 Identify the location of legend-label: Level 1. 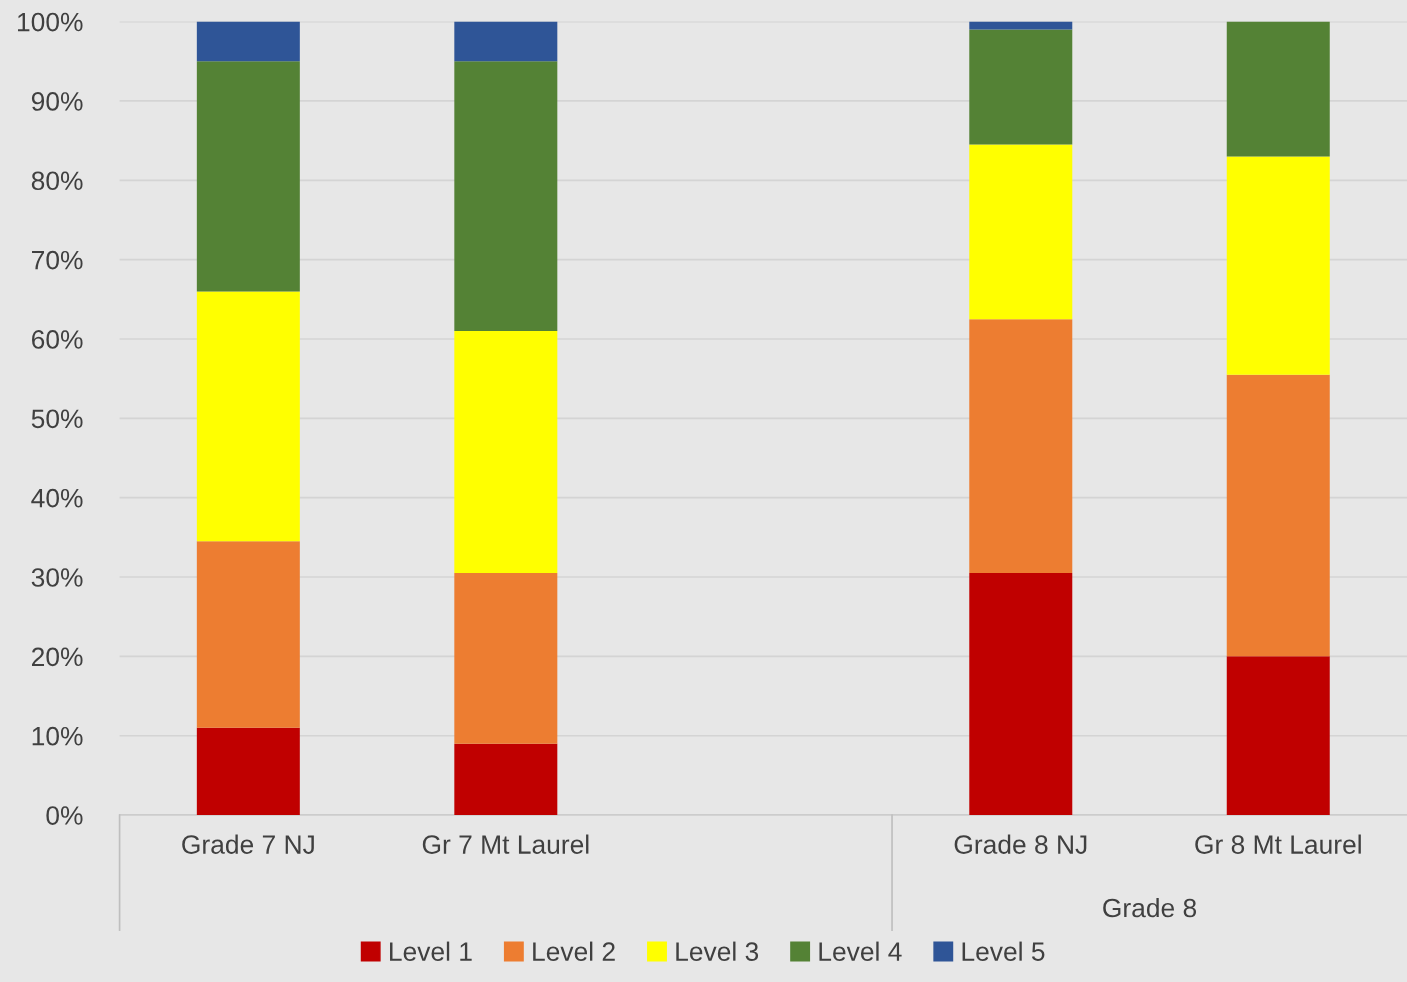
(431, 951).